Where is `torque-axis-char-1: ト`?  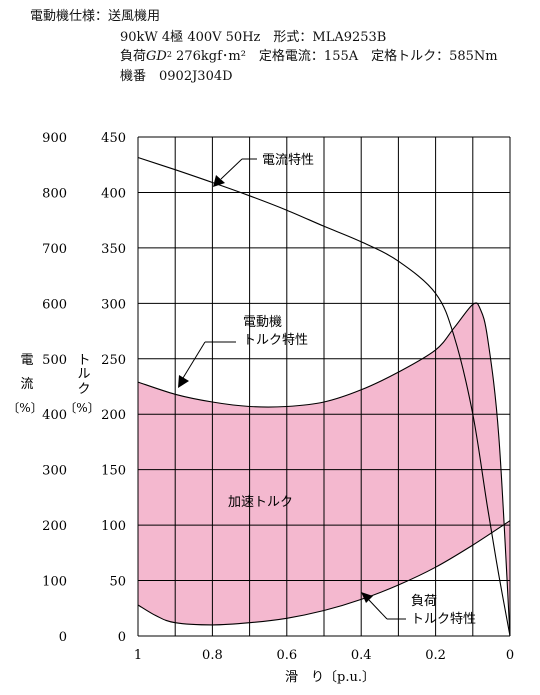
torque-axis-char-1: ト is located at coordinates (83, 360).